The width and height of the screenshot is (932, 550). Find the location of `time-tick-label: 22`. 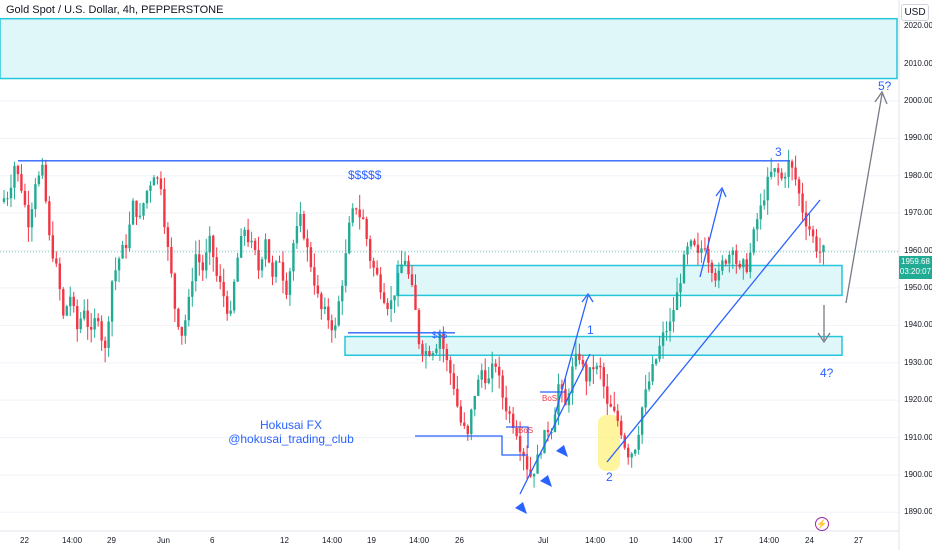

time-tick-label: 22 is located at coordinates (24, 540).